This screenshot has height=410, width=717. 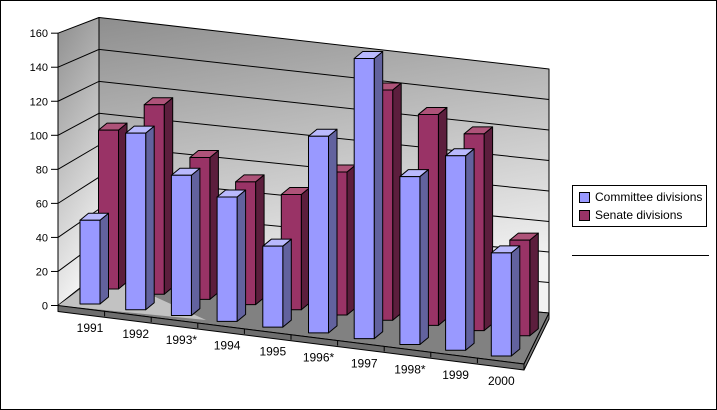 I want to click on bar-senate-2000-face, so click(x=534, y=284).